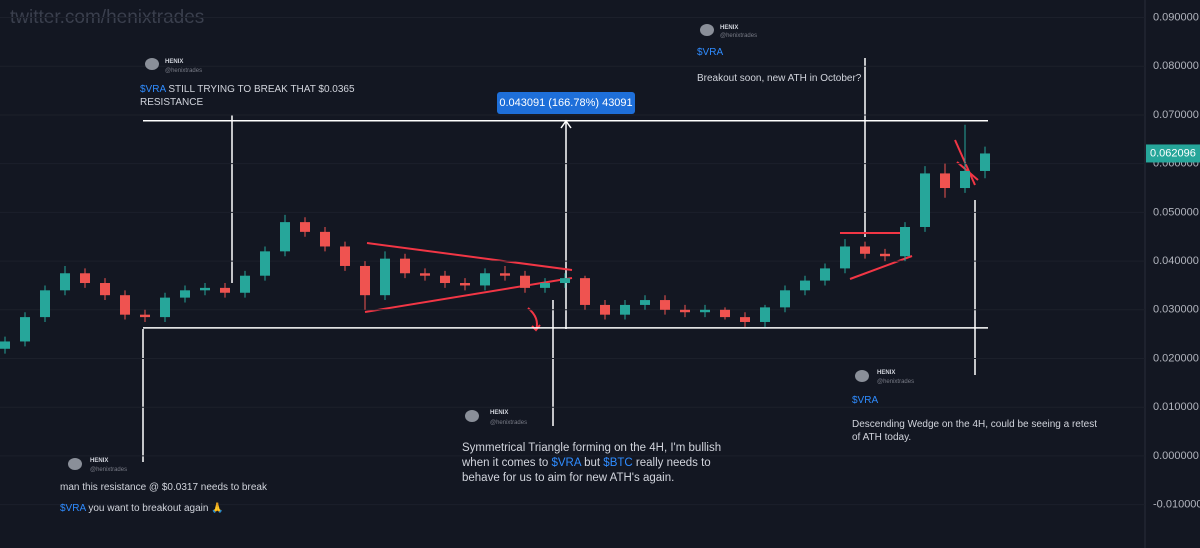 The height and width of the screenshot is (548, 1200). I want to click on text: but, so click(592, 463).